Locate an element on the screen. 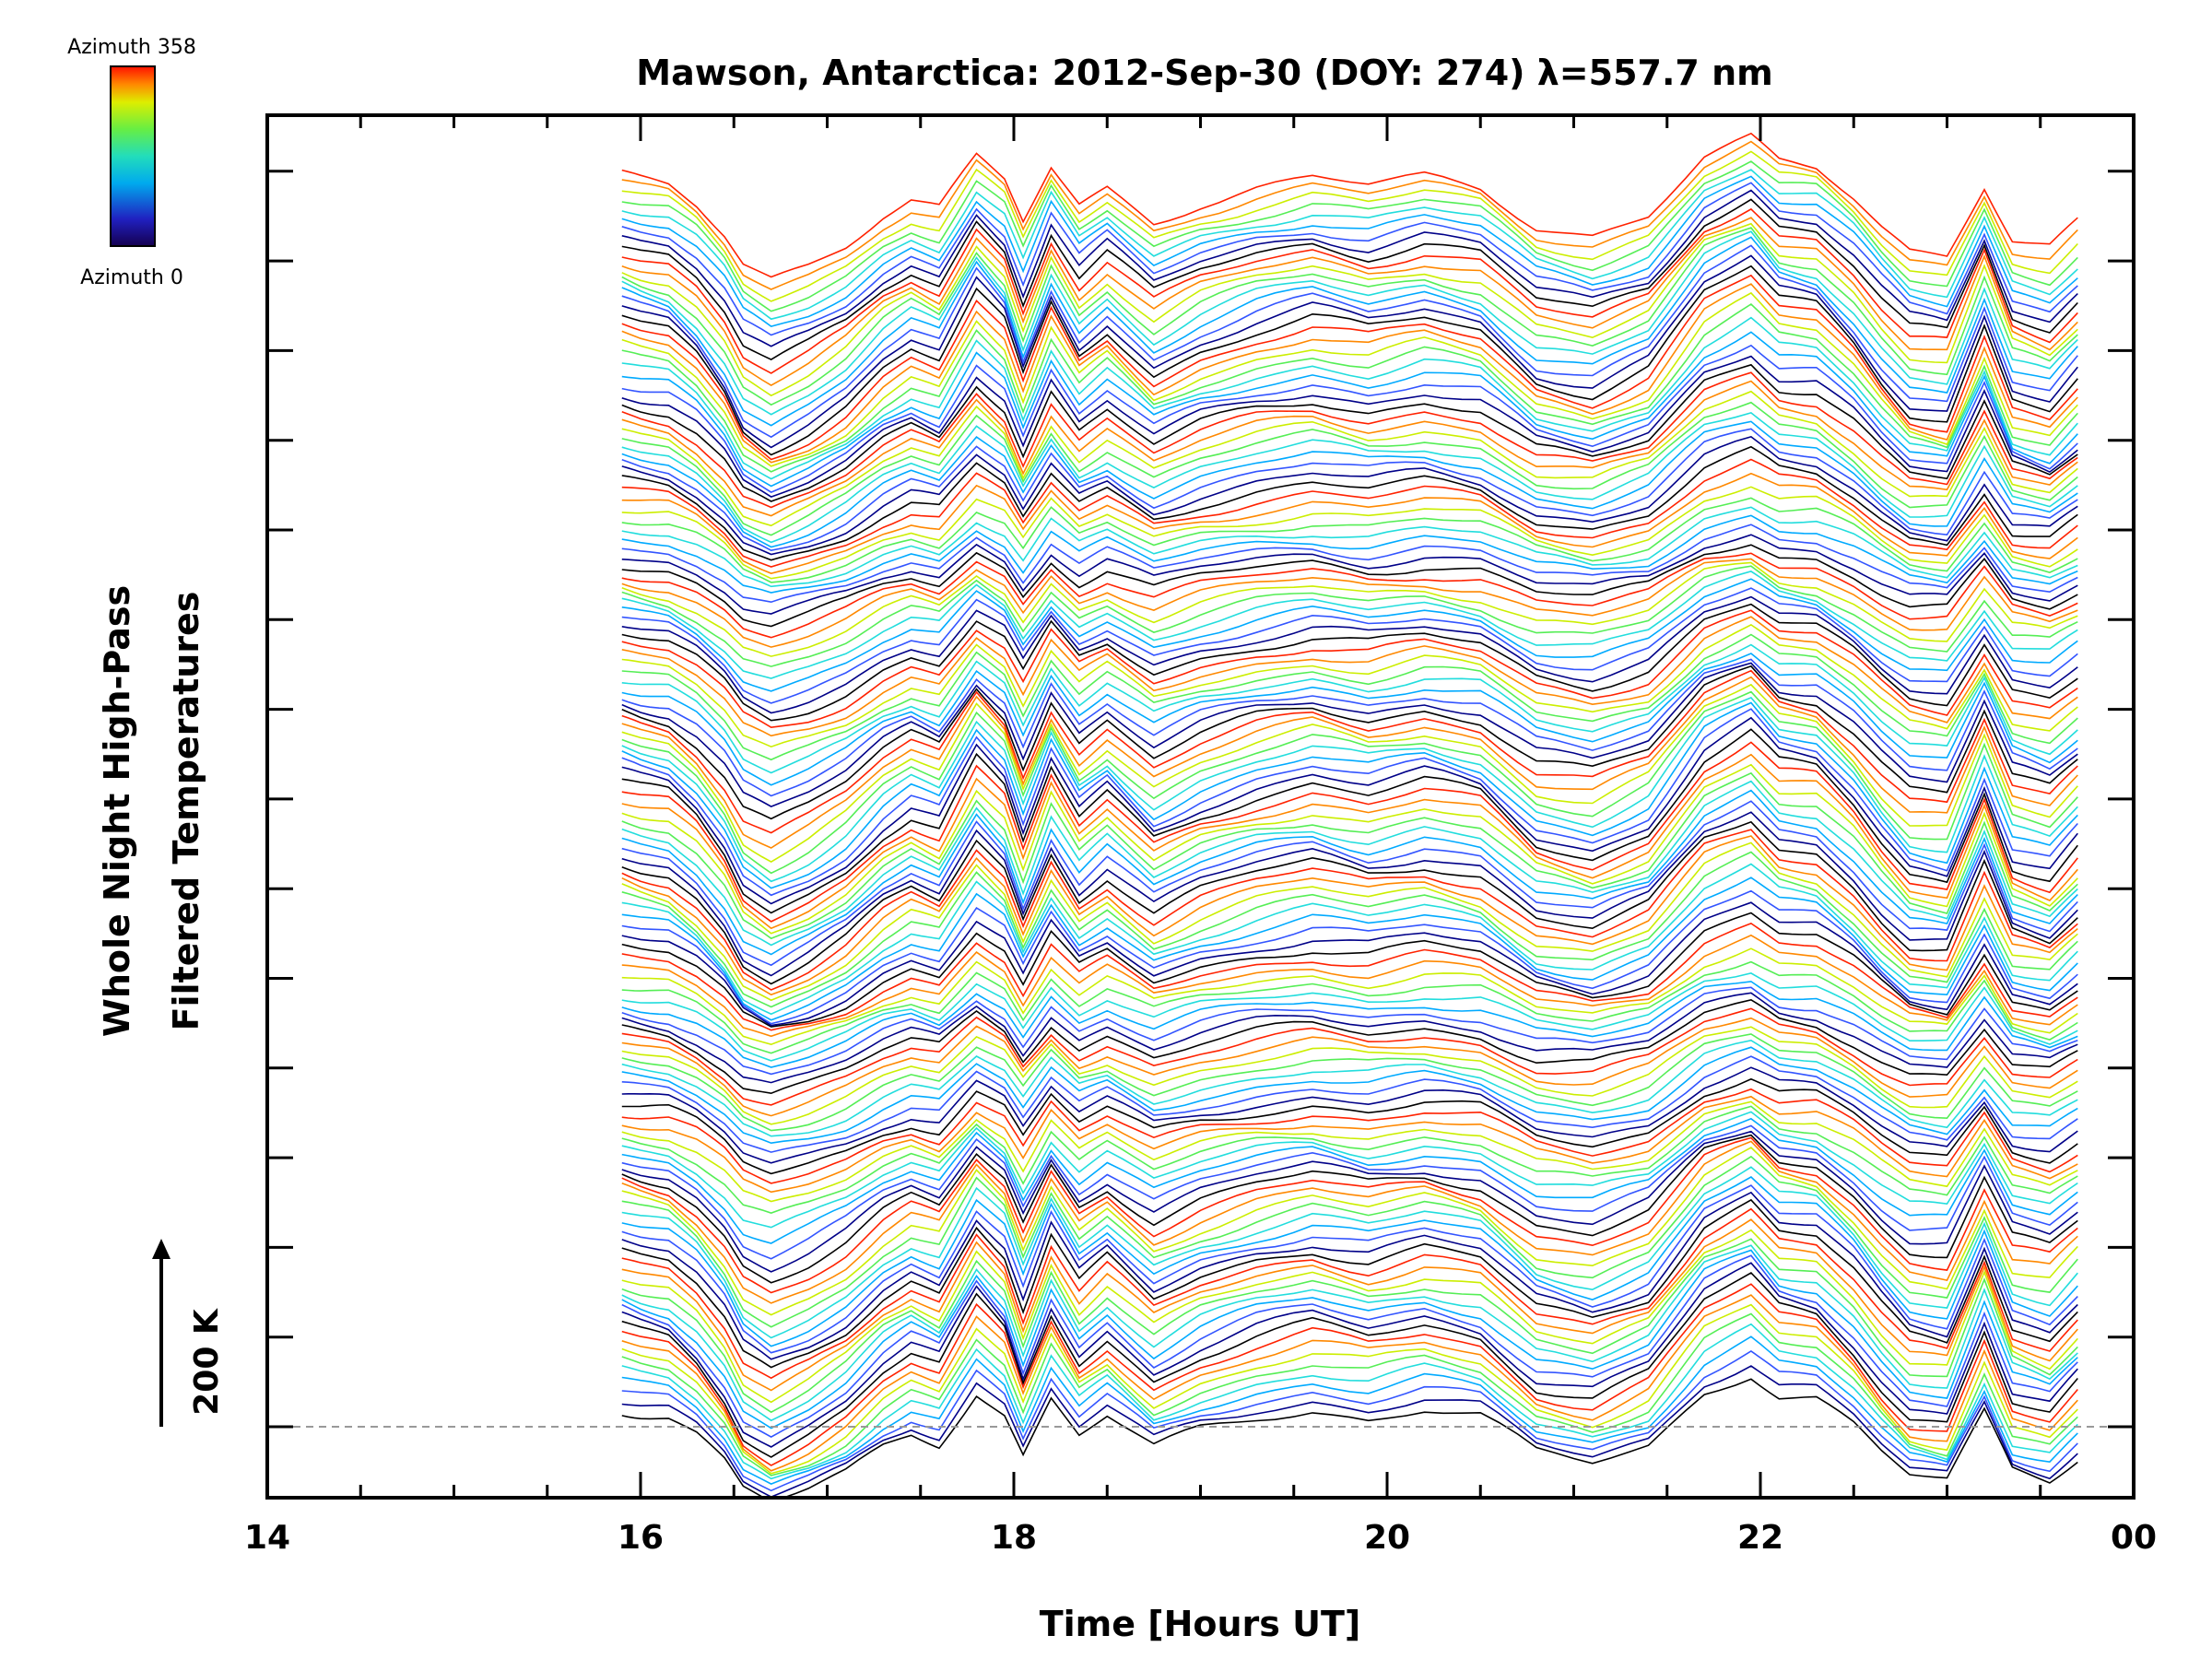 This screenshot has height=1659, width=2212. colorbar: Azimuth 358 Azimuth 0 is located at coordinates (131, 162).